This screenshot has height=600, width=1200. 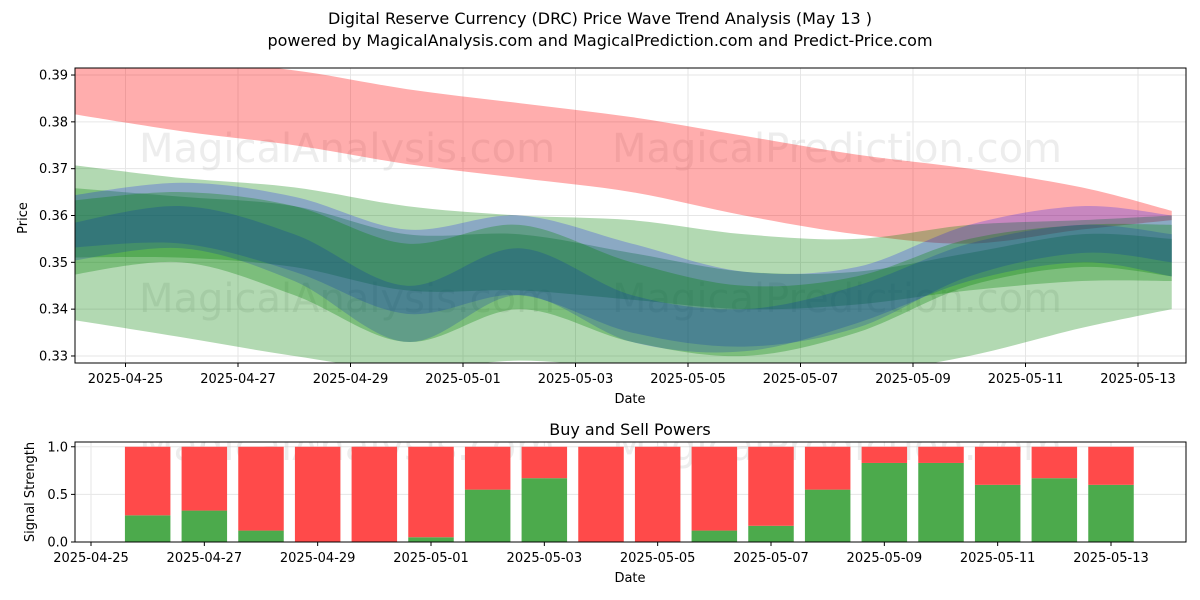 I want to click on price-x-tick-label: 2025-04-27, so click(x=238, y=379).